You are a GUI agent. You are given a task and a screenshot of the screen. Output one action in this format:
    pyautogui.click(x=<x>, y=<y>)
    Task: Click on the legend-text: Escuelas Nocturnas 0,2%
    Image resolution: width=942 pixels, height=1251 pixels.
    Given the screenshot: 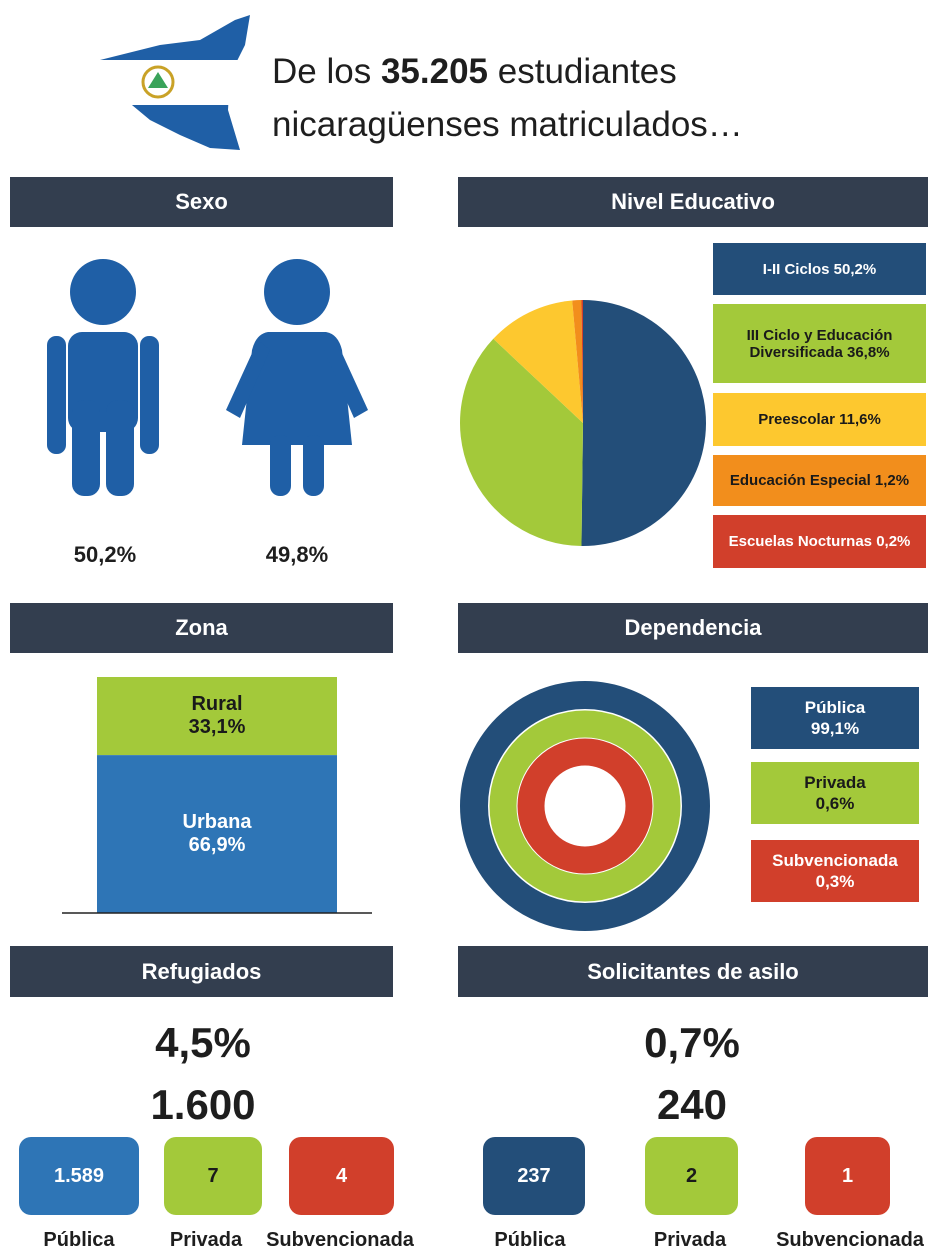 What is the action you would take?
    pyautogui.click(x=820, y=541)
    